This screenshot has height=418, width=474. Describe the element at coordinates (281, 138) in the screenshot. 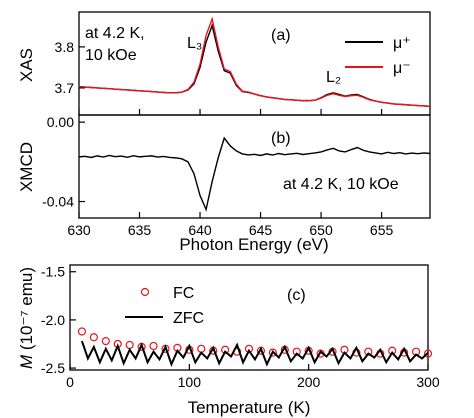

I see `panel-label: (b)` at that location.